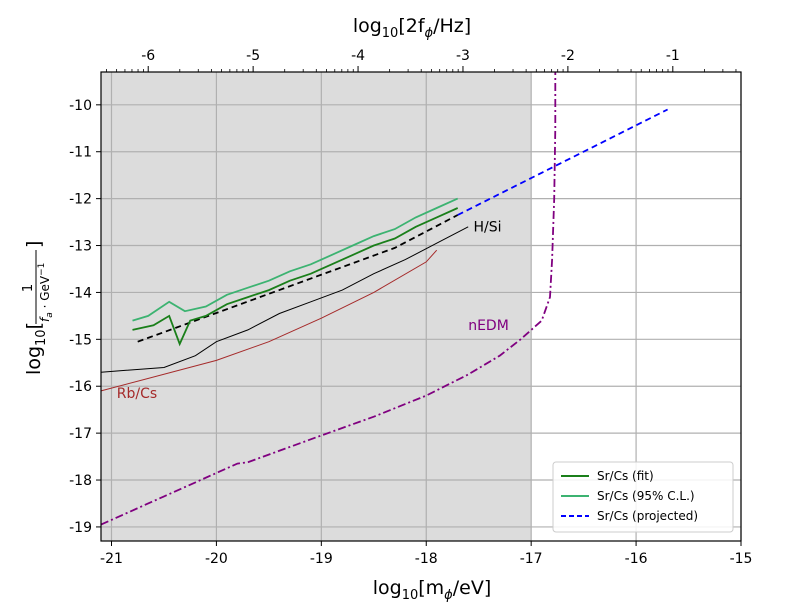  I want to click on annotations: H/Si nEDM Rb/Cs, so click(313, 310).